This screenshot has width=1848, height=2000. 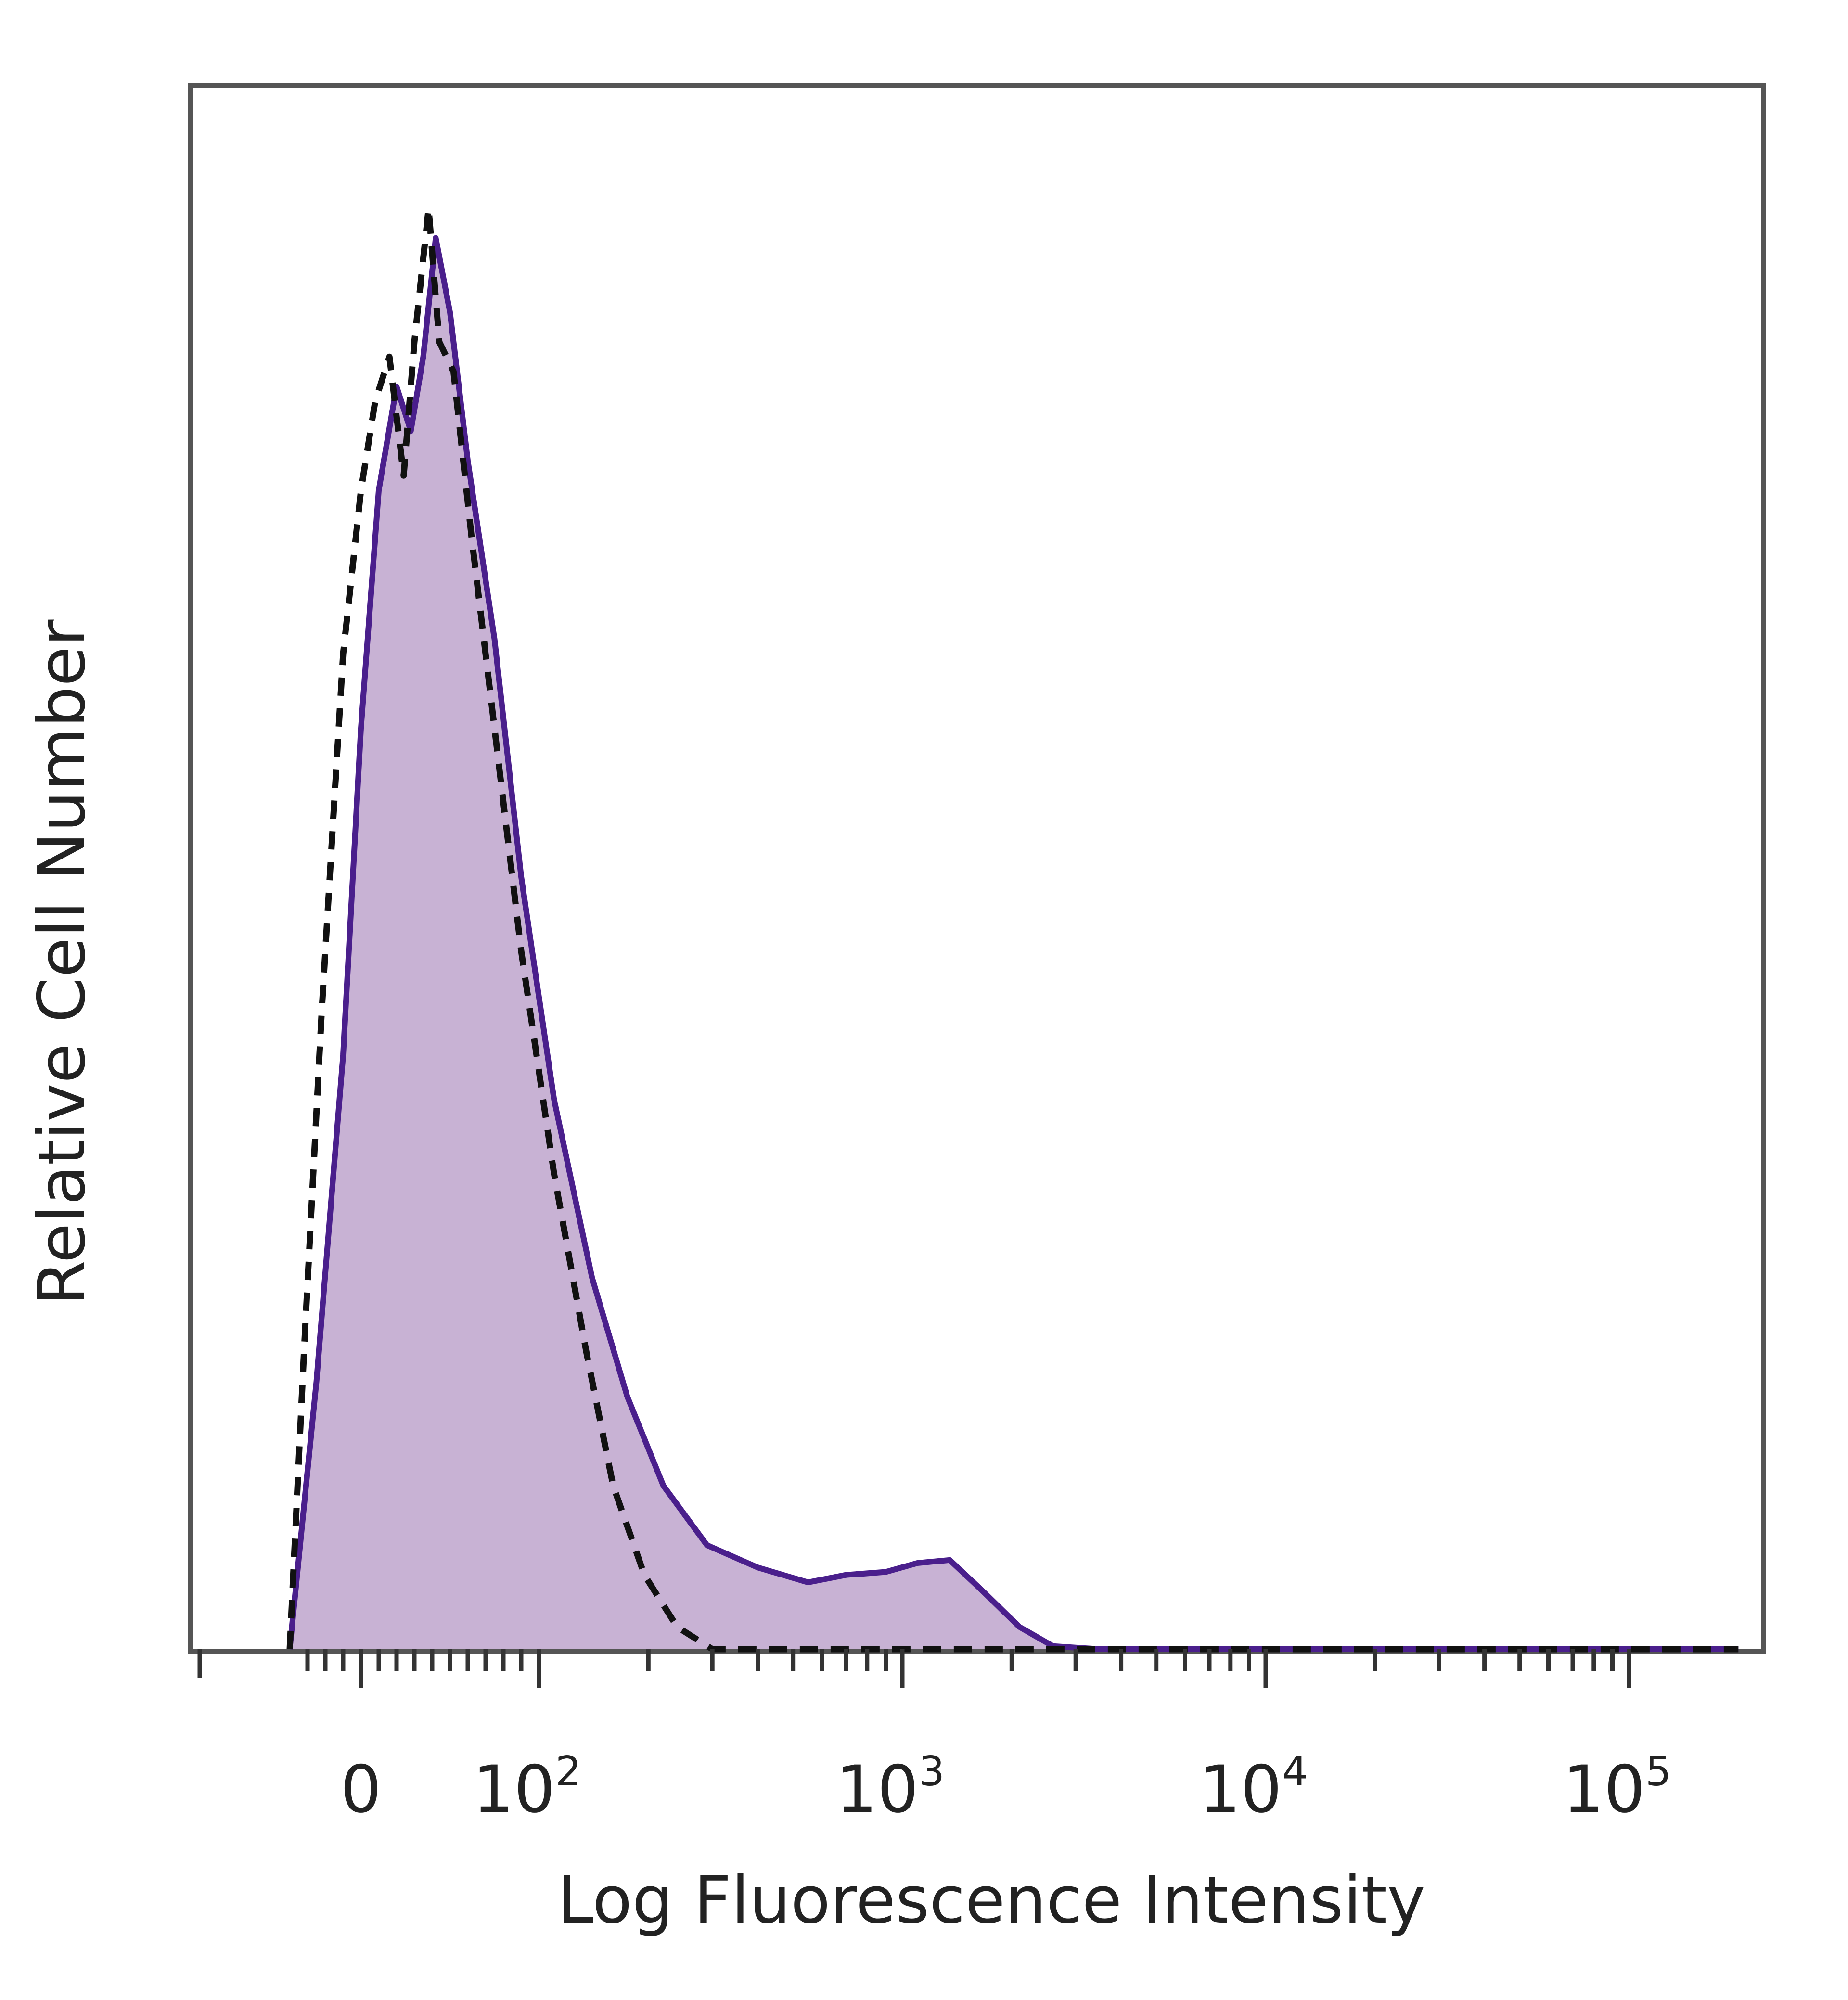 I want to click on x-tick-label: 102, so click(x=527, y=1787).